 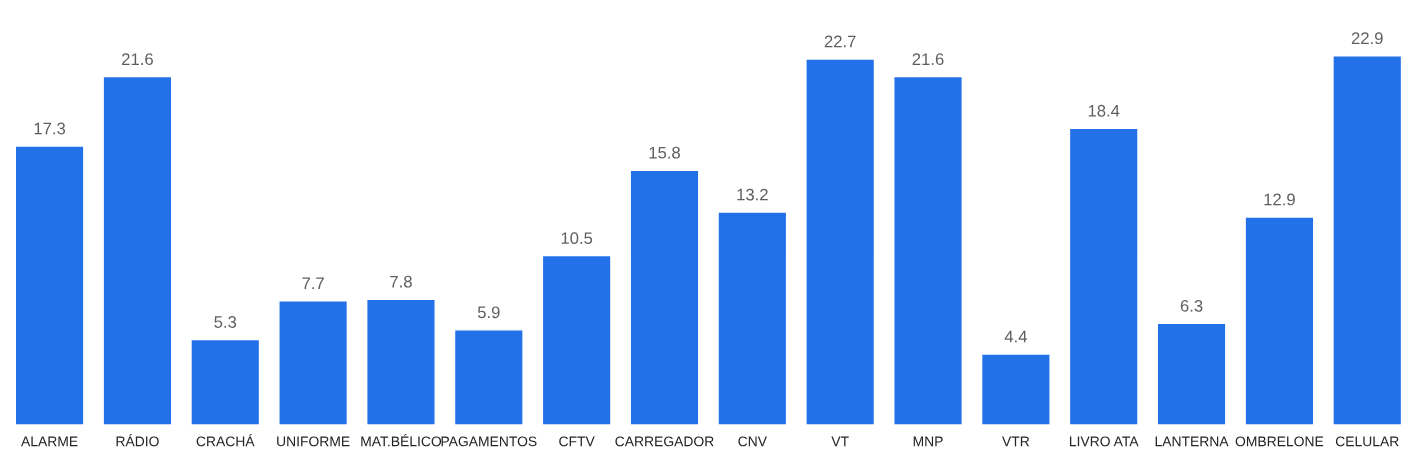 I want to click on data-label: 22.7, so click(x=840, y=41).